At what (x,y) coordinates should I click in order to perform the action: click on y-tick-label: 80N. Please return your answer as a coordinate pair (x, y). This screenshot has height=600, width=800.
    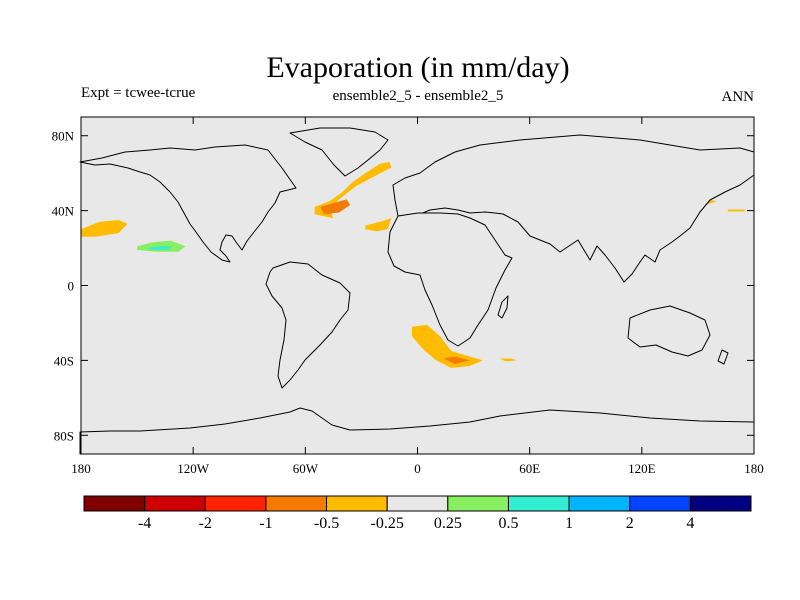
    Looking at the image, I should click on (63, 136).